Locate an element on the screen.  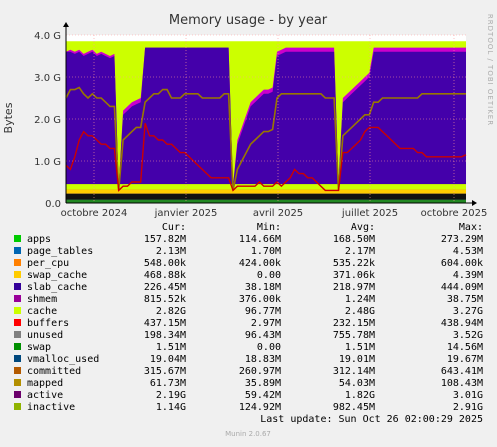
legend-value: 2.19G is located at coordinates (171, 395).